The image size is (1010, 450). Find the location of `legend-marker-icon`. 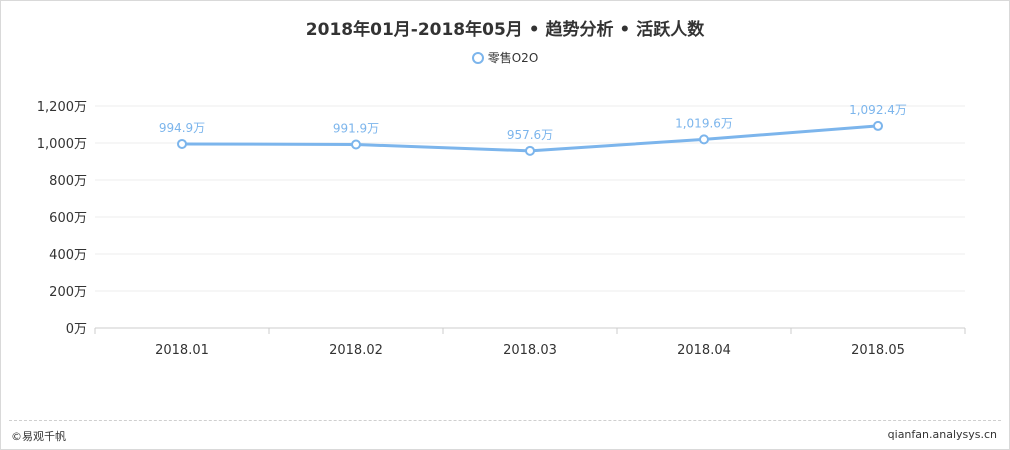

legend-marker-icon is located at coordinates (477, 57).